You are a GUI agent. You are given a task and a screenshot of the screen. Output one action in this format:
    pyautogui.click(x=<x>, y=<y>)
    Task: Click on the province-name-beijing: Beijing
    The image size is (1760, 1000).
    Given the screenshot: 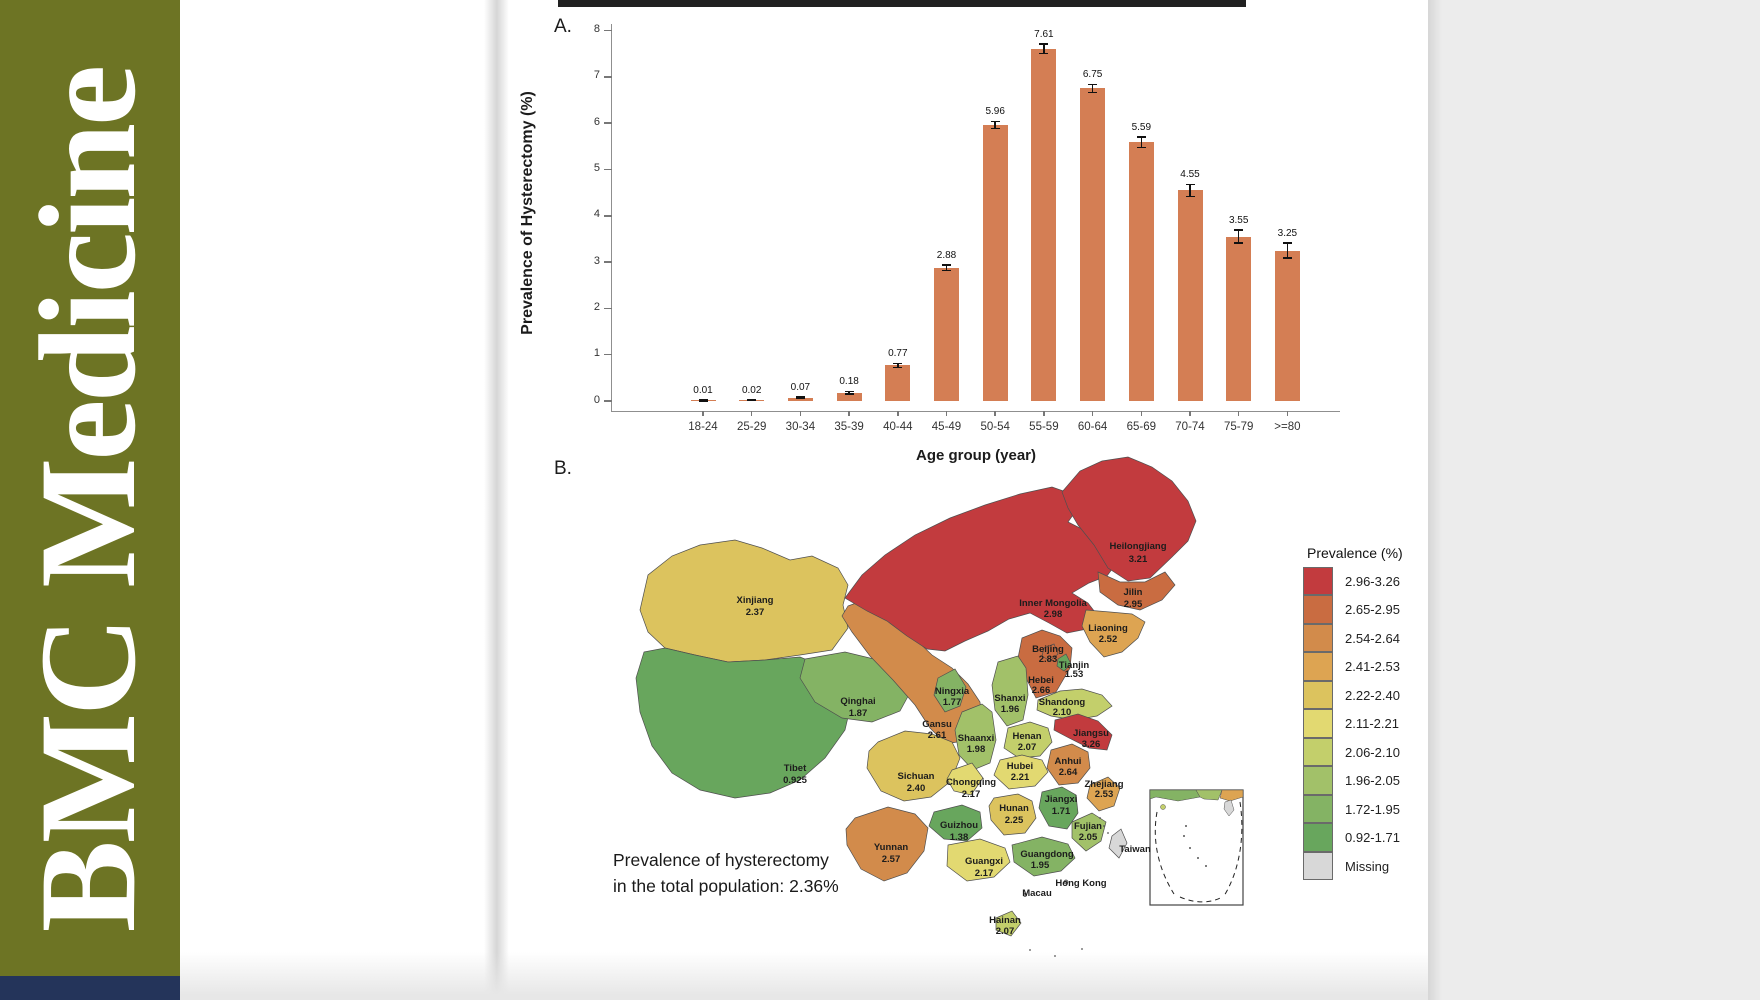 What is the action you would take?
    pyautogui.click(x=1048, y=649)
    